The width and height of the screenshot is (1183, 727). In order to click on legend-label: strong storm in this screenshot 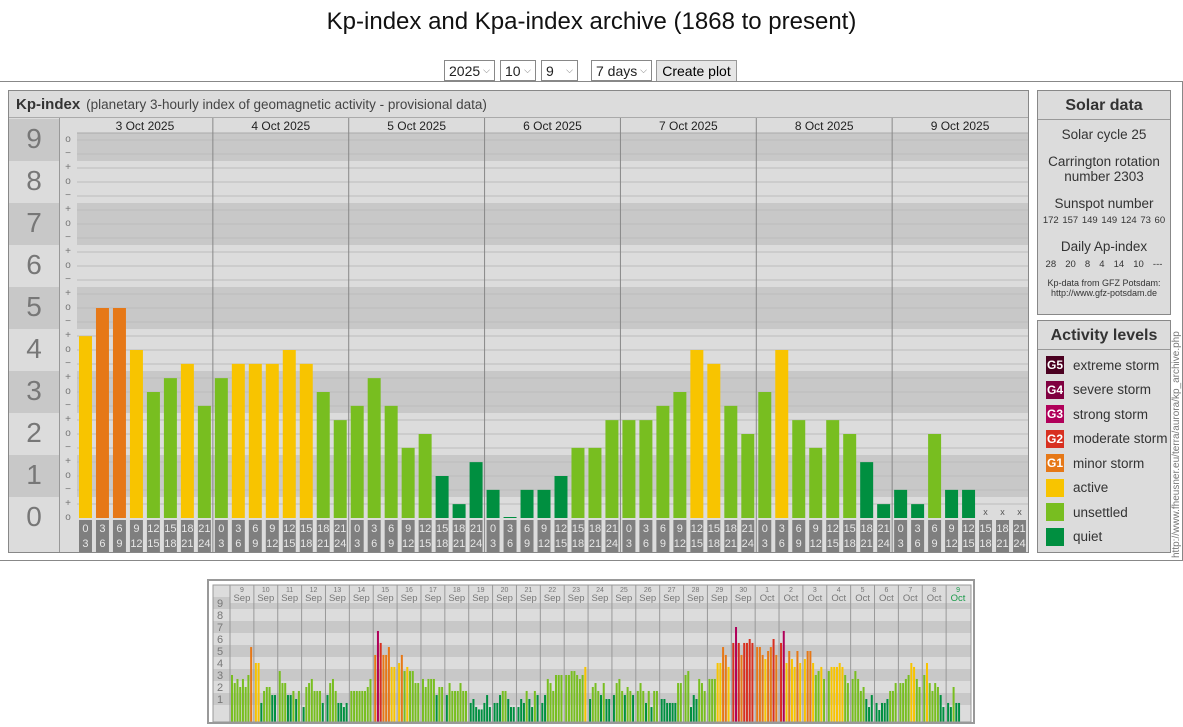, I will do `click(1111, 414)`.